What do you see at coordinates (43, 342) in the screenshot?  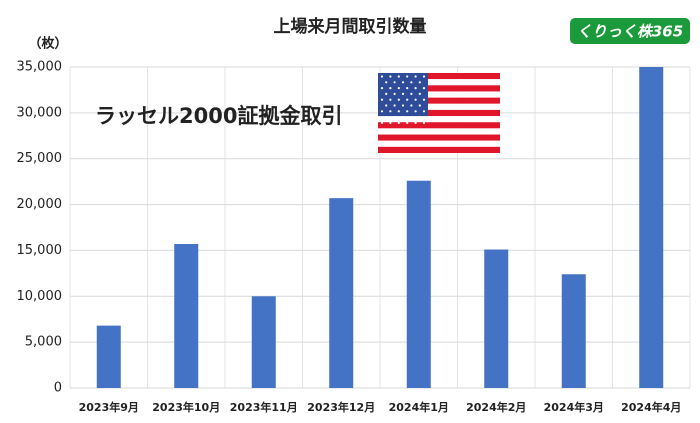 I see `y-tick-label: 5,000` at bounding box center [43, 342].